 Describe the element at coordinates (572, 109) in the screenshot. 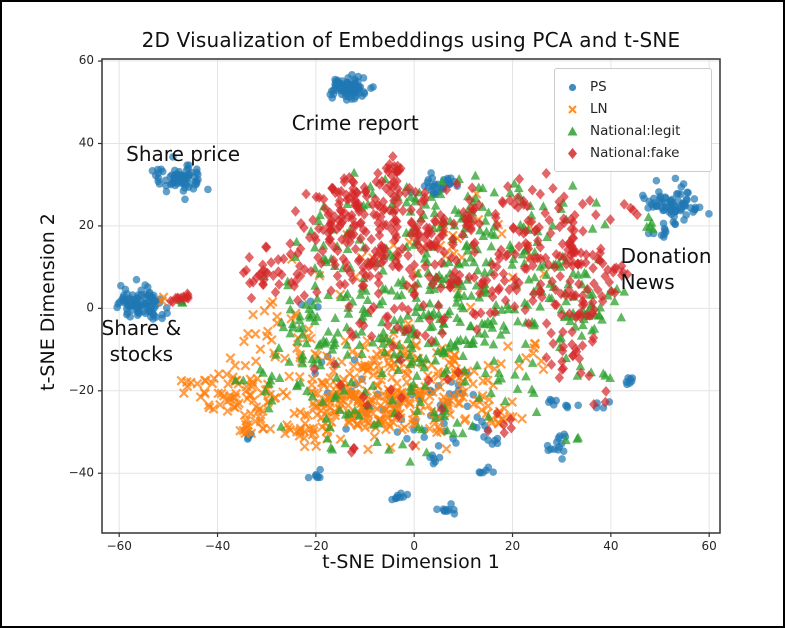

I see `x-marker-icon` at that location.